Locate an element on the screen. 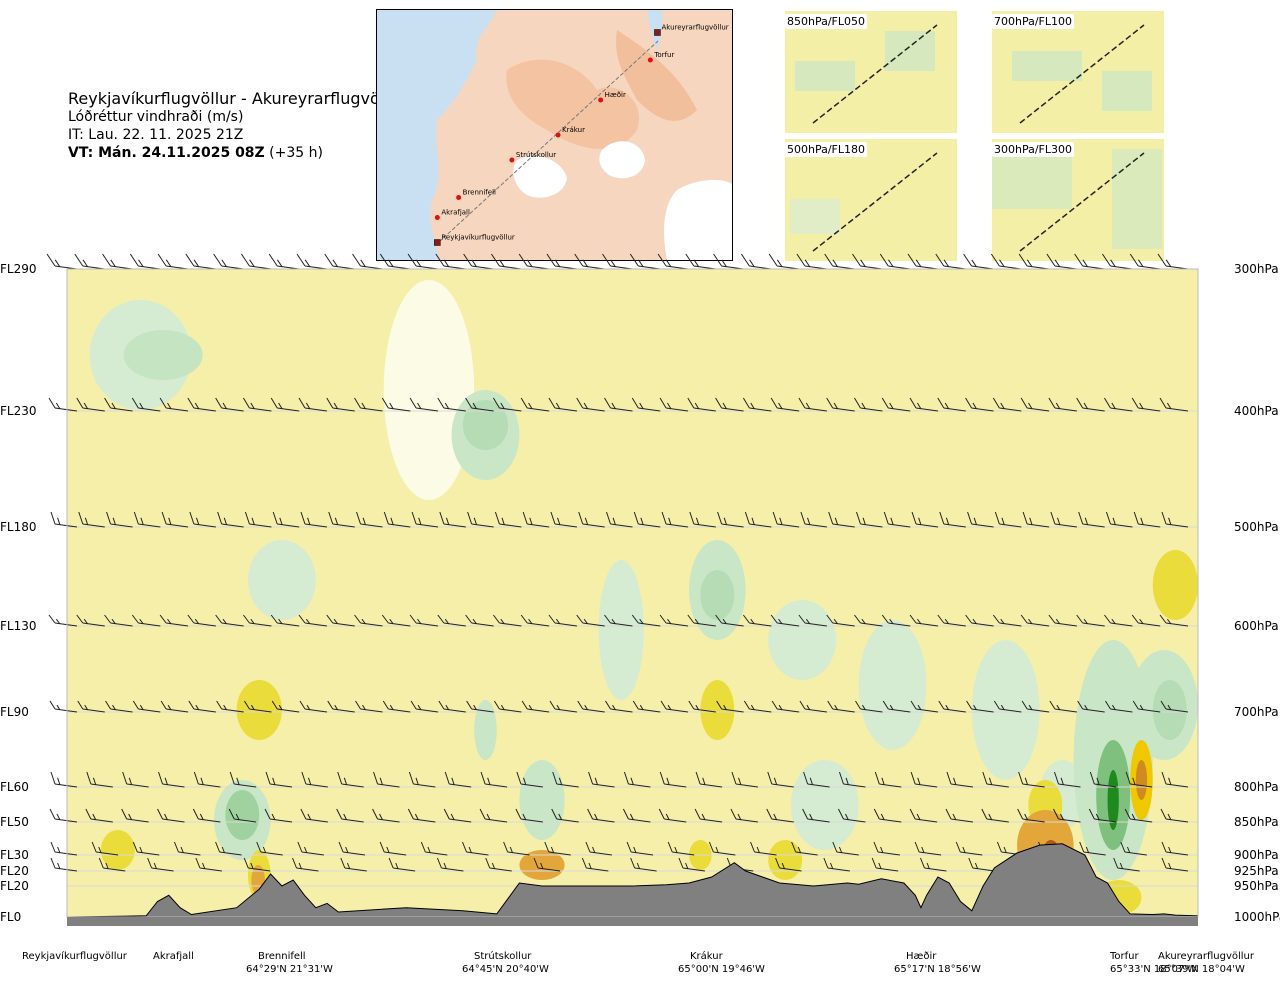 This screenshot has height=981, width=1280. ground-strip is located at coordinates (632, 921).